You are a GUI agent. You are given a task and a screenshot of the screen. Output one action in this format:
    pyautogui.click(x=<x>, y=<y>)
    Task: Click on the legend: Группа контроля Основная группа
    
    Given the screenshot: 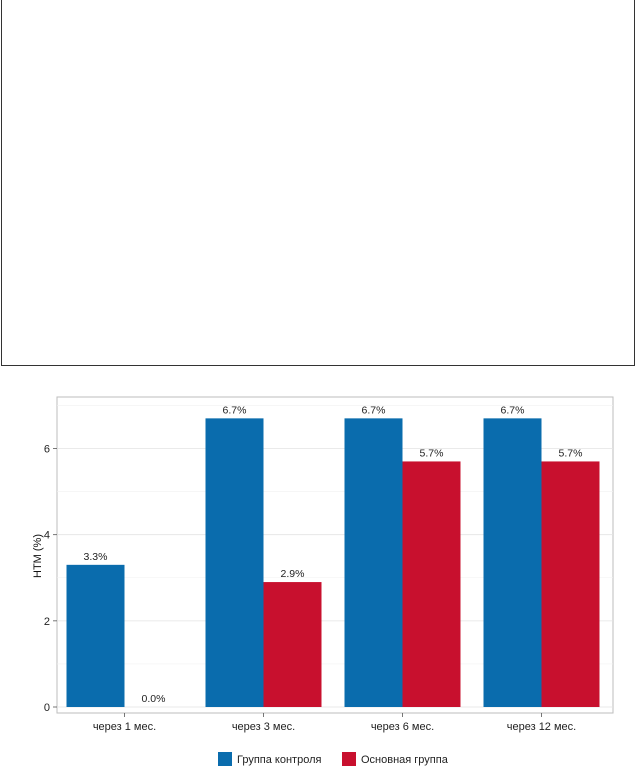 What is the action you would take?
    pyautogui.click(x=333, y=759)
    